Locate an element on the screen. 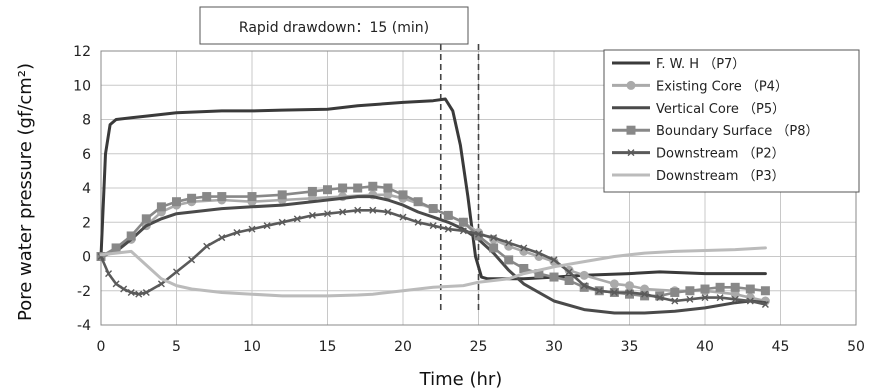 This screenshot has width=869, height=390. y-tick-label: 8 is located at coordinates (86, 121).